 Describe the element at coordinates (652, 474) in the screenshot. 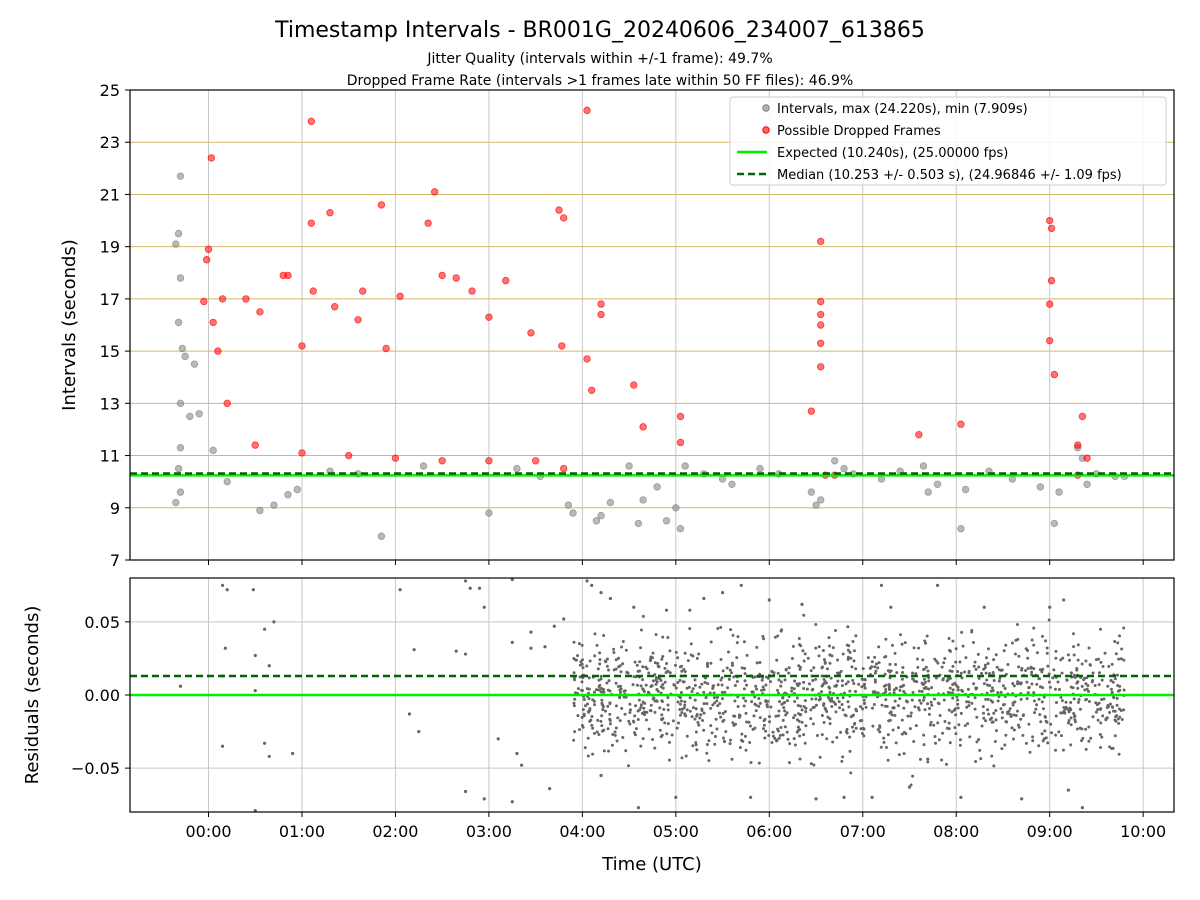

I see `intervals-reference-lines` at that location.